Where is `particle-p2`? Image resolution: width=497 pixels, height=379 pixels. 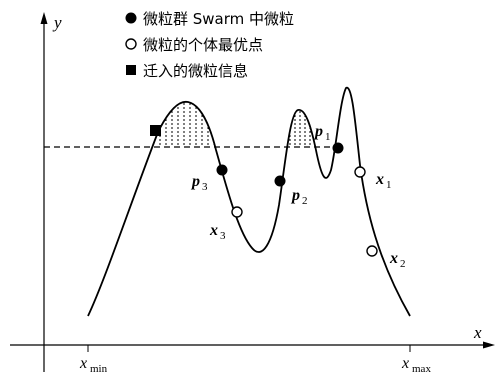
particle-p2 is located at coordinates (280, 181).